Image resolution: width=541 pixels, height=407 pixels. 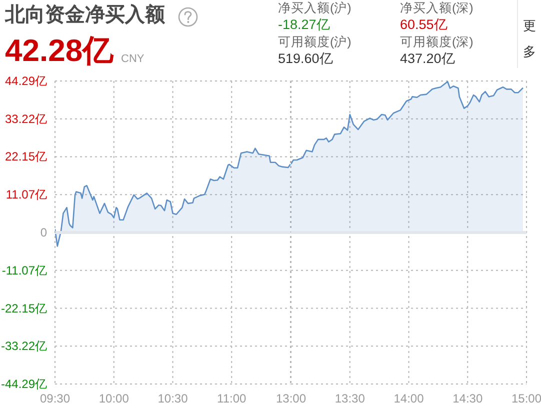 I want to click on text: 净买入额(深), so click(x=437, y=8).